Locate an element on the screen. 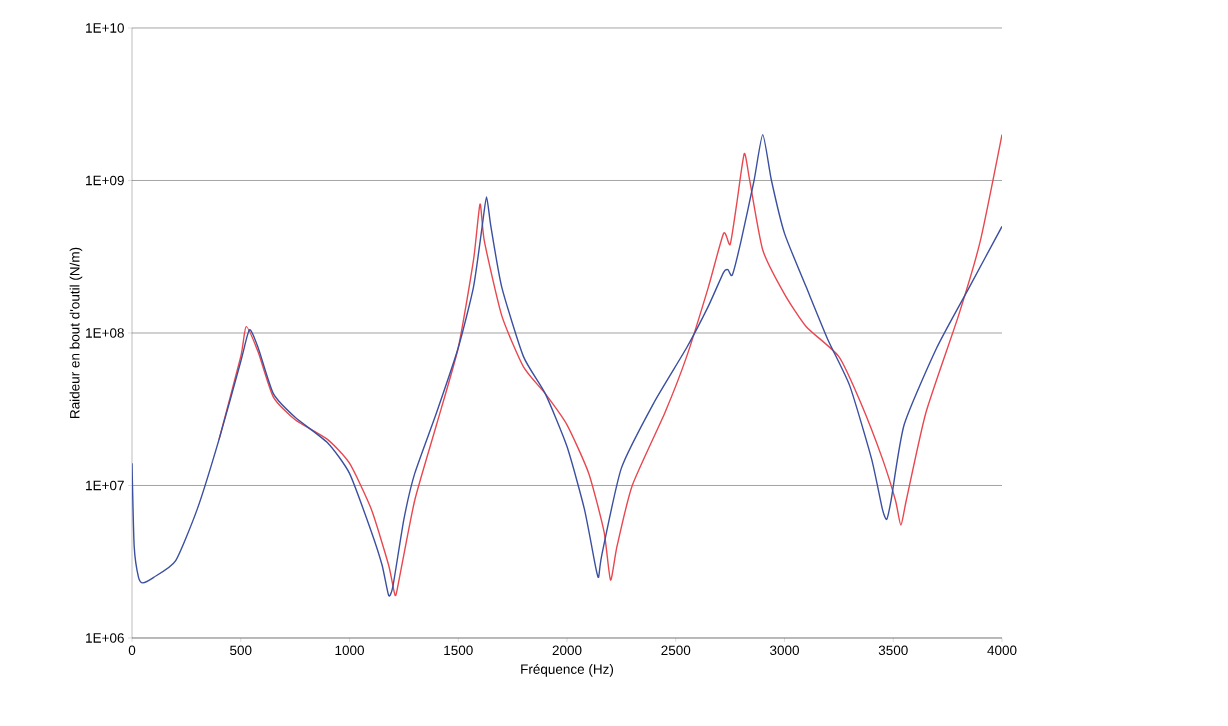  y-tick-label: 1E+08 is located at coordinates (105, 333).